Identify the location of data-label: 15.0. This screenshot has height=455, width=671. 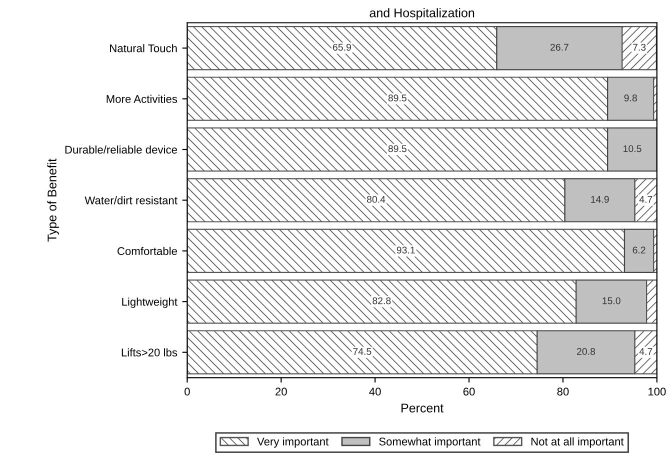
(611, 300).